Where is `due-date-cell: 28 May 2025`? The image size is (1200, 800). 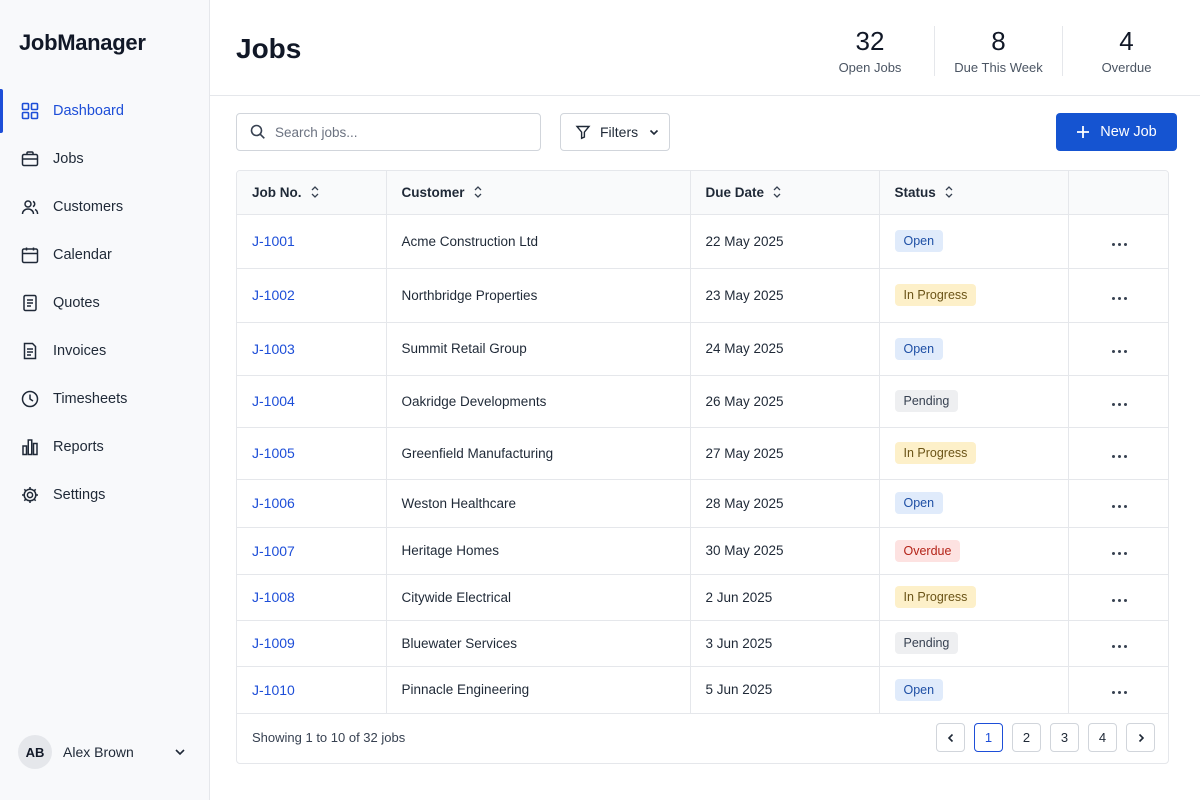
due-date-cell: 28 May 2025 is located at coordinates (785, 503).